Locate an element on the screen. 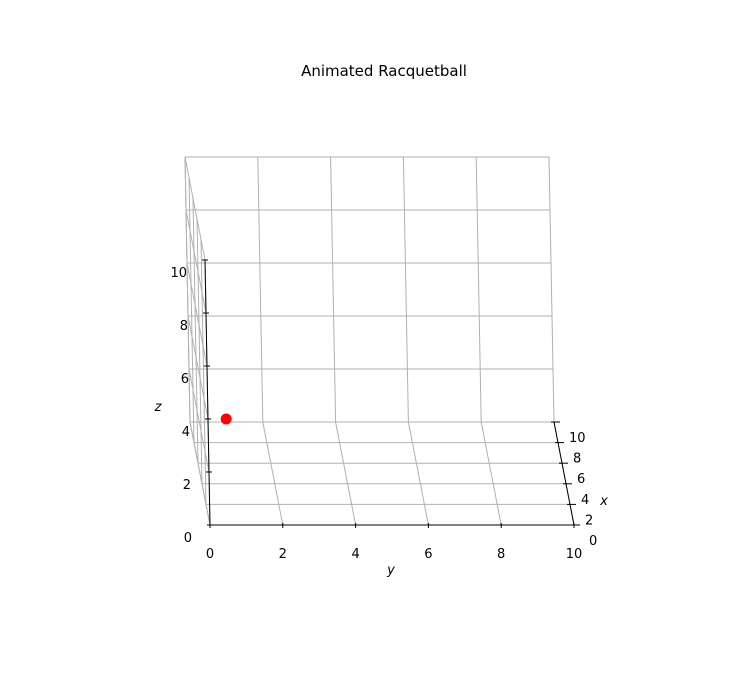  y-tick-label: 2 is located at coordinates (283, 554).